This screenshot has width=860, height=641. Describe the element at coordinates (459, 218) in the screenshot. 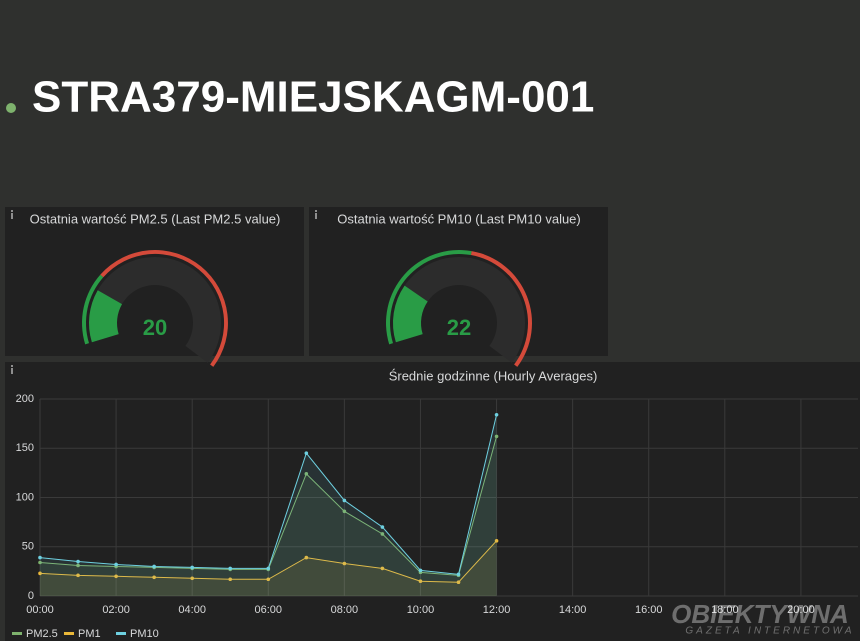

I see `panel-title: Ostatnia wartość PM10 (Last PM10 value)` at that location.